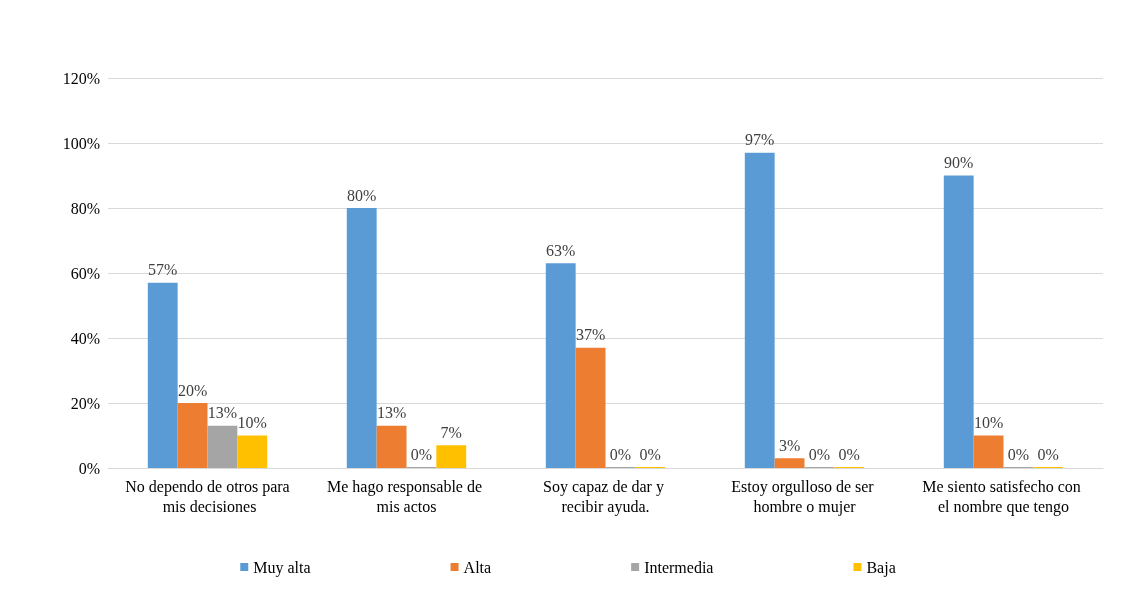  What do you see at coordinates (804, 496) in the screenshot?
I see `x-tick-label: Estoy orgulloso de ser hombre o mujer` at bounding box center [804, 496].